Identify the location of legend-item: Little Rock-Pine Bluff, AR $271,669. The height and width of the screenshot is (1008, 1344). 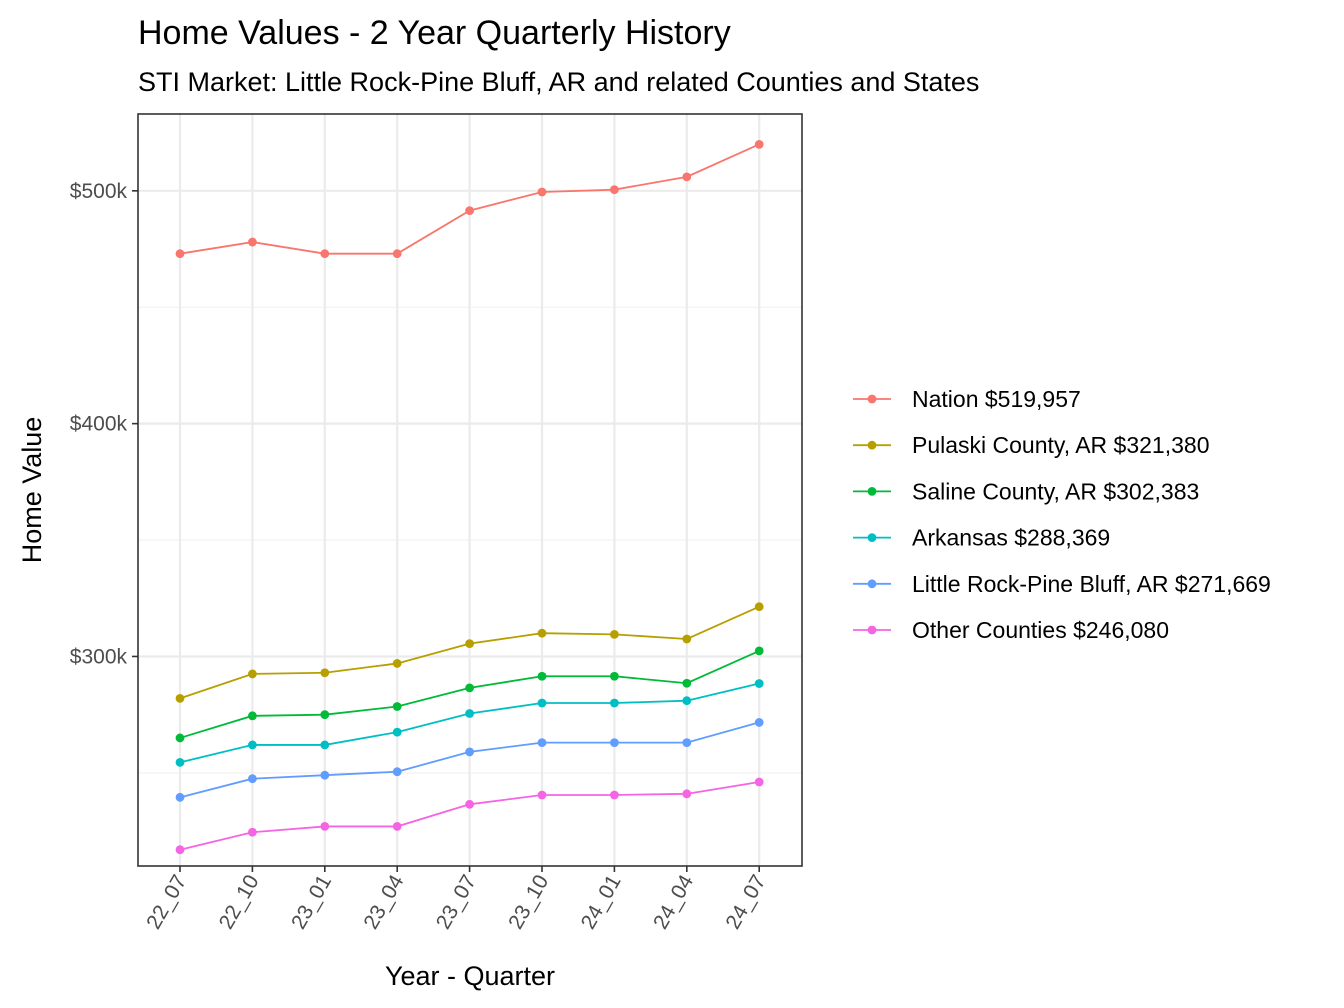
(1062, 584).